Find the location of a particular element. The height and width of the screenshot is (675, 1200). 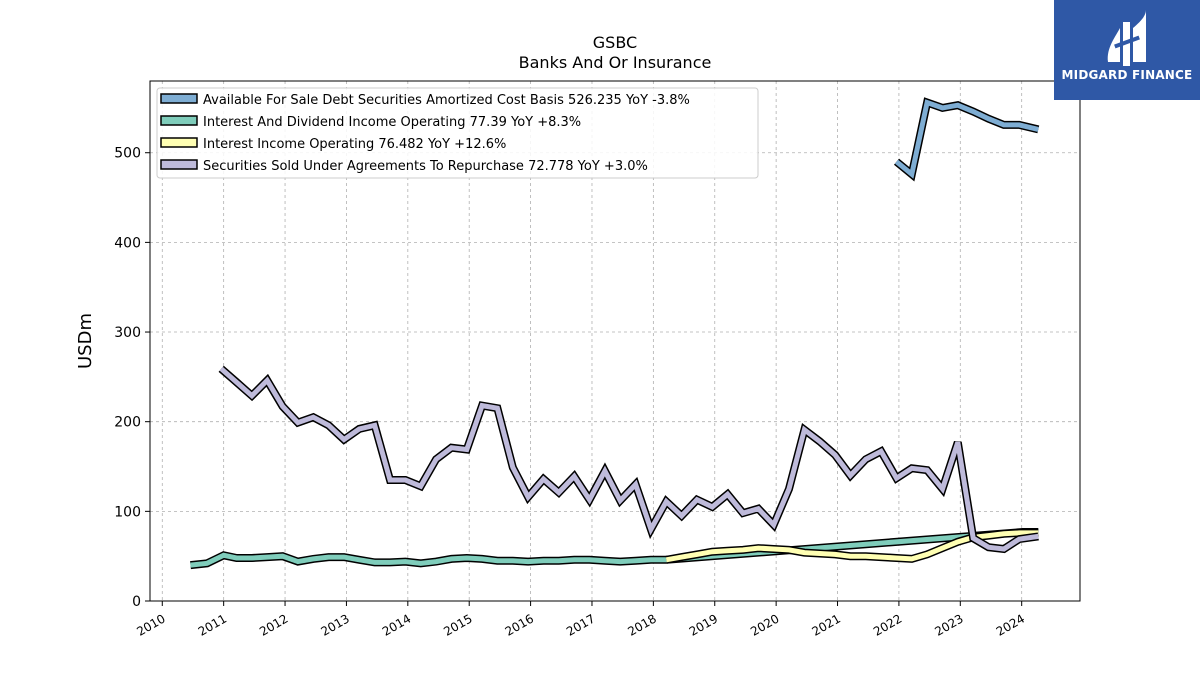

legend-box is located at coordinates (457, 133).